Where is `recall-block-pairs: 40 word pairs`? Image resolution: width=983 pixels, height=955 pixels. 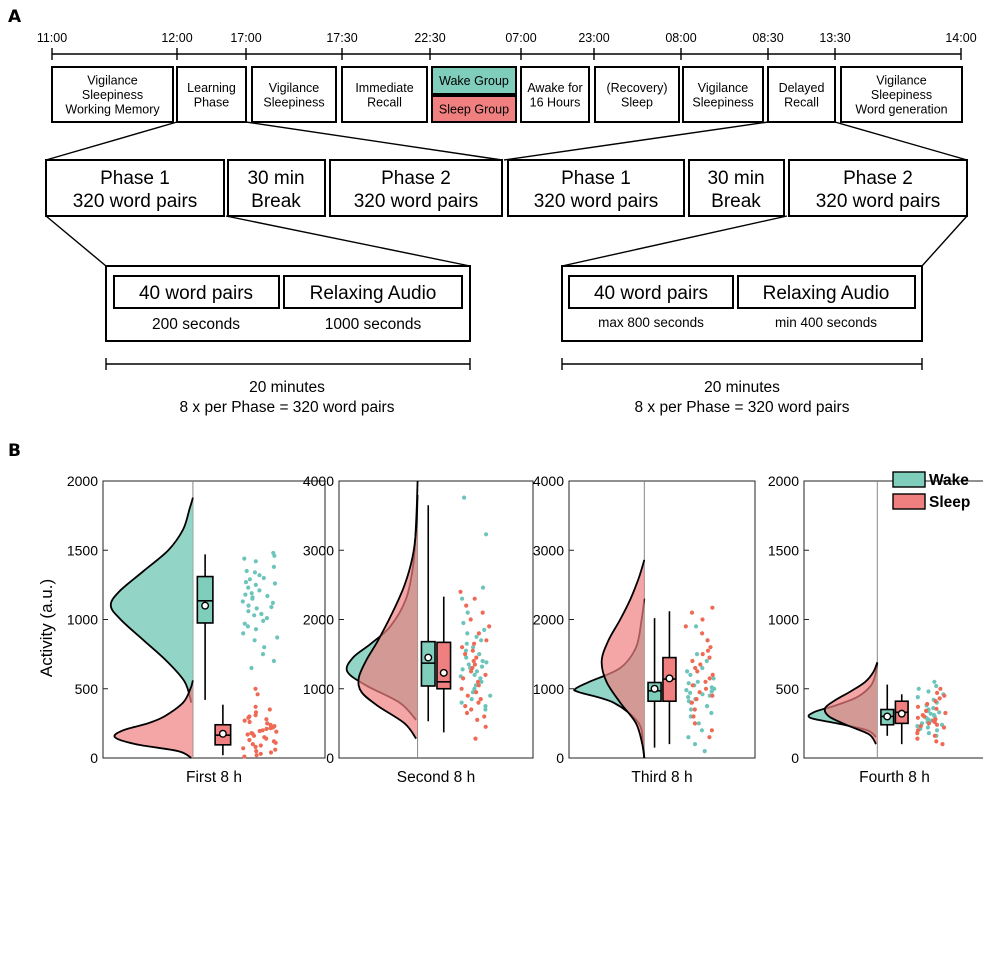 recall-block-pairs: 40 word pairs is located at coordinates (651, 293).